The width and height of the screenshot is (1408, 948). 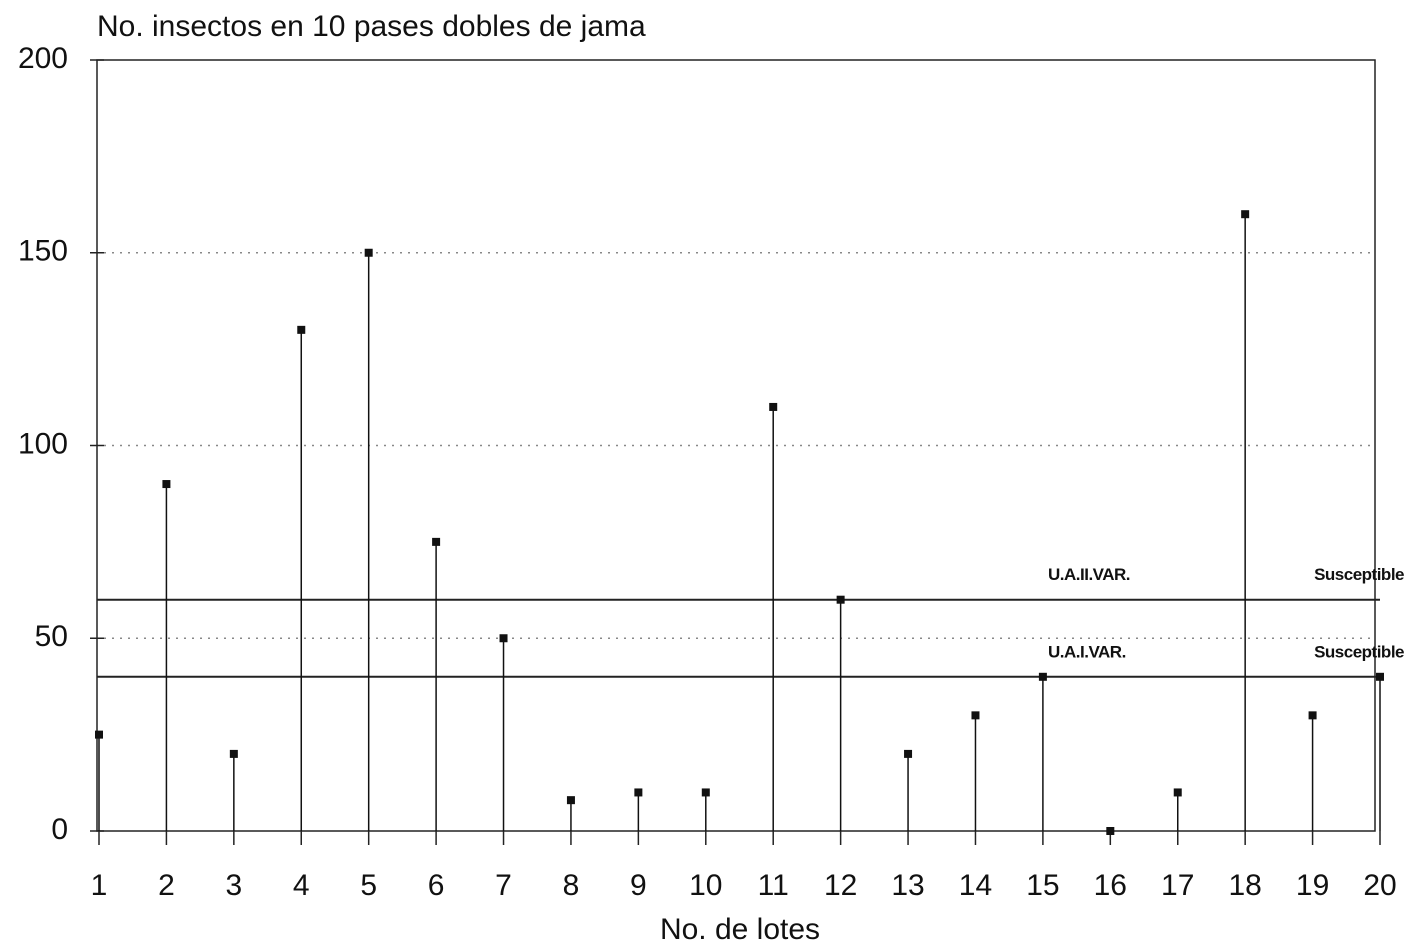 I want to click on y-tick-label: 150, so click(x=43, y=251).